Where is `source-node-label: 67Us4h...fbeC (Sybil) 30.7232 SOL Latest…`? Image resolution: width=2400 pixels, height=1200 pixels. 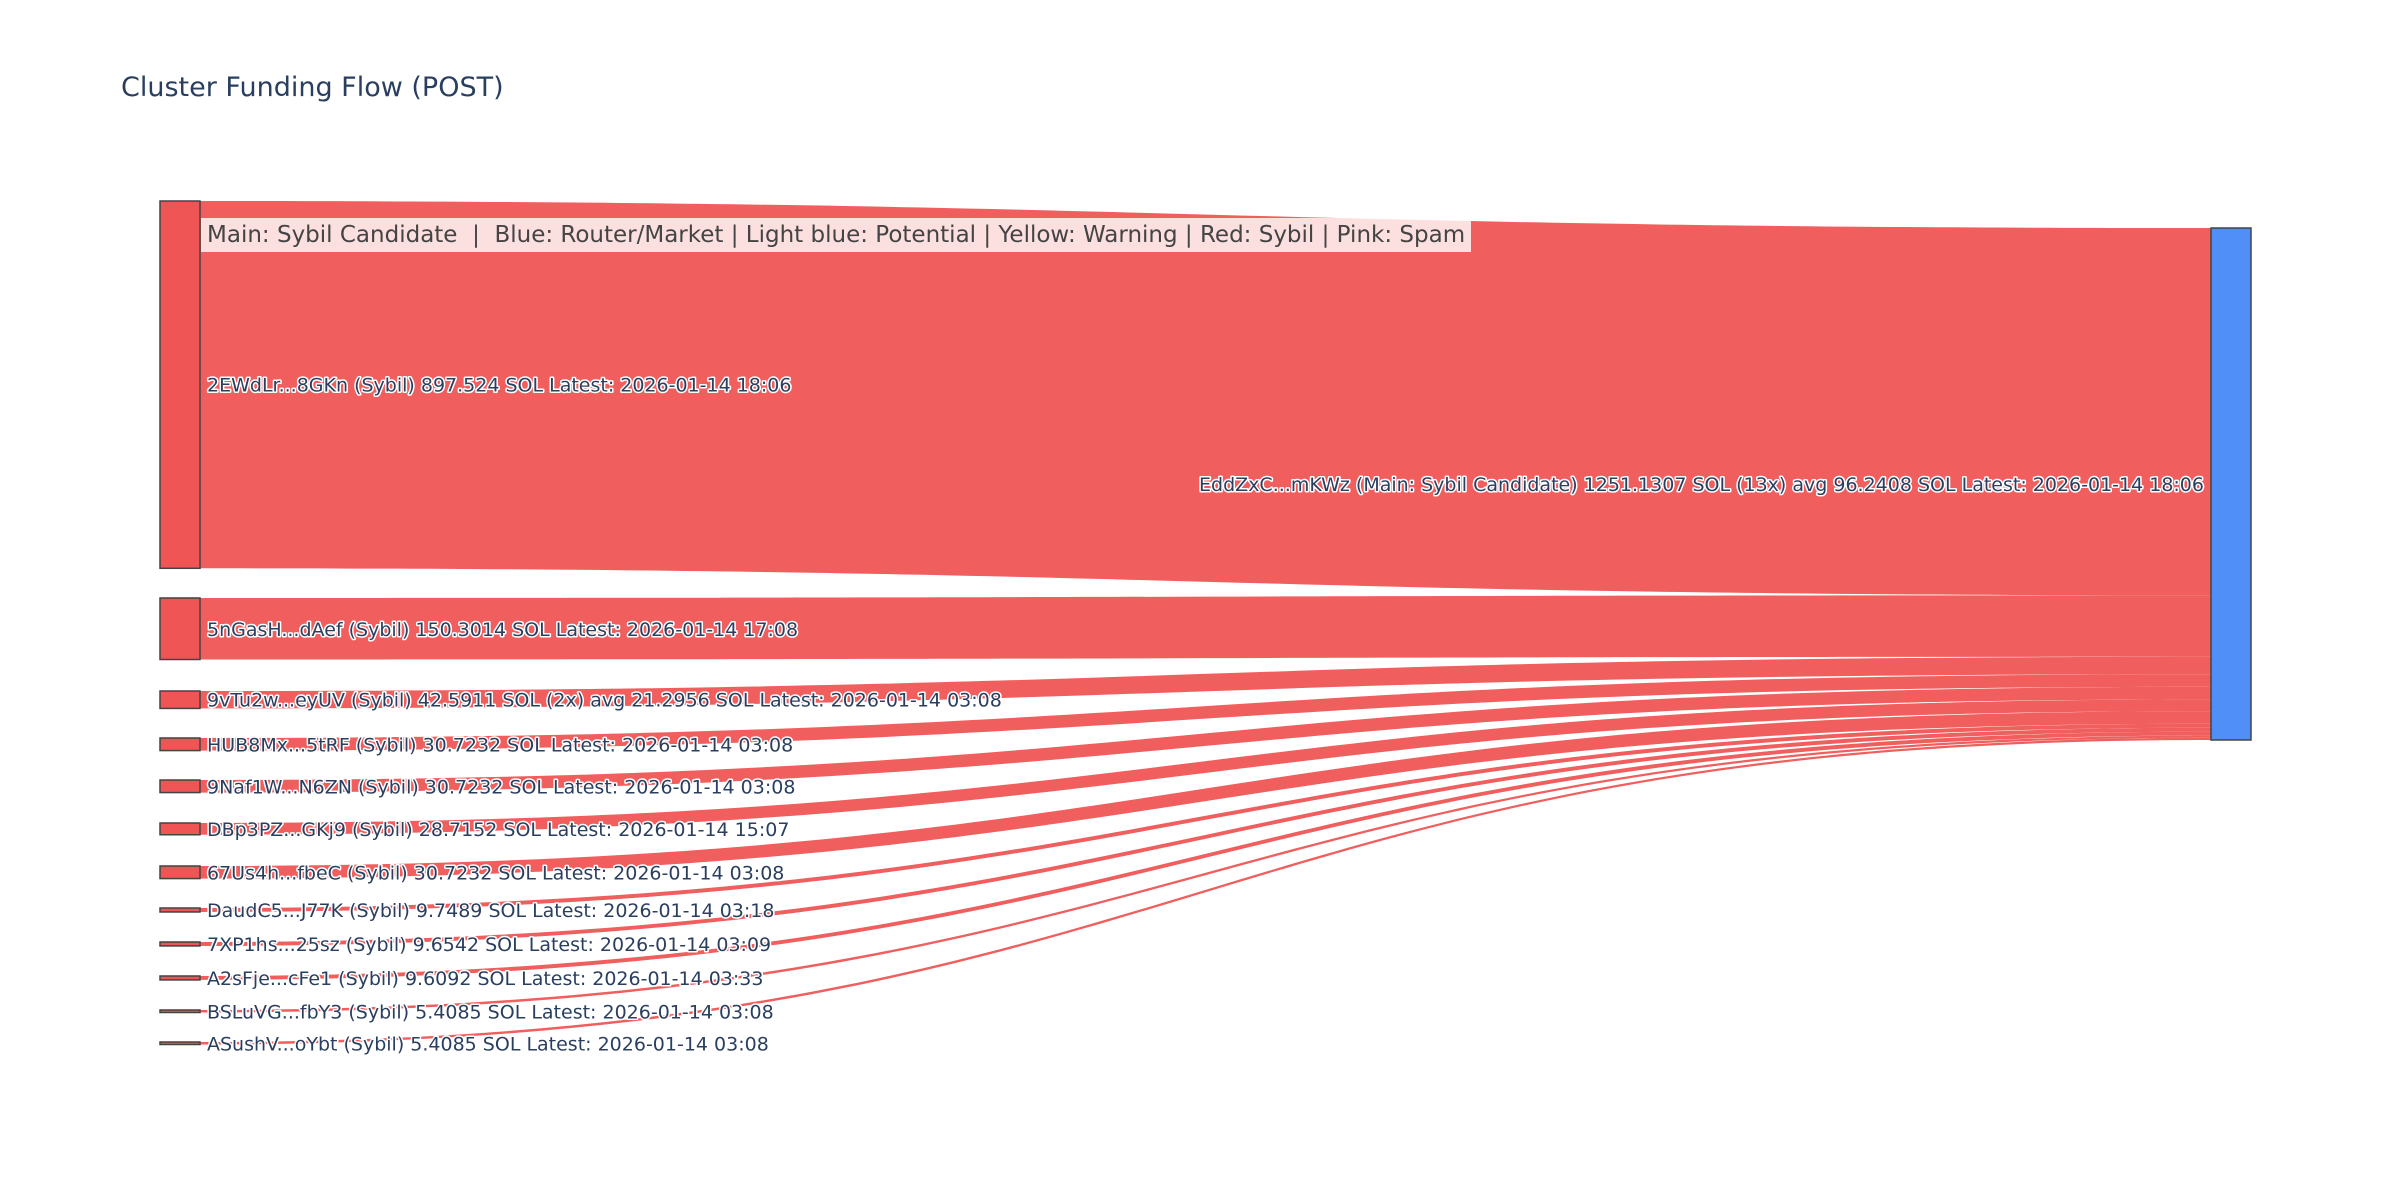 source-node-label: 67Us4h...fbeC (Sybil) 30.7232 SOL Latest… is located at coordinates (495, 873).